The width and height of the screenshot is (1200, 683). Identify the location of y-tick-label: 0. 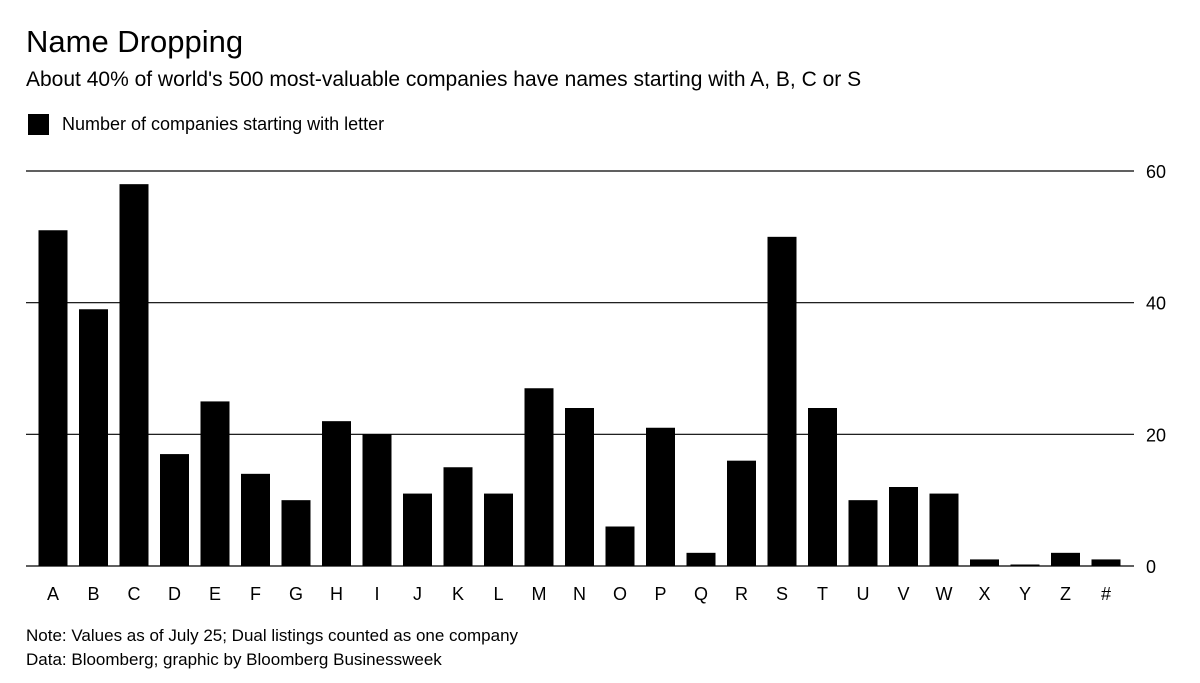
(1151, 567).